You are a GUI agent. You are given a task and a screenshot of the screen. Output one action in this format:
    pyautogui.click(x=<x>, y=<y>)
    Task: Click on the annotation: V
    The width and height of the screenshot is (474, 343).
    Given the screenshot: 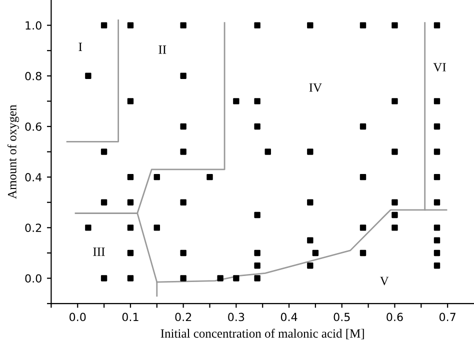 What is the action you would take?
    pyautogui.click(x=384, y=281)
    